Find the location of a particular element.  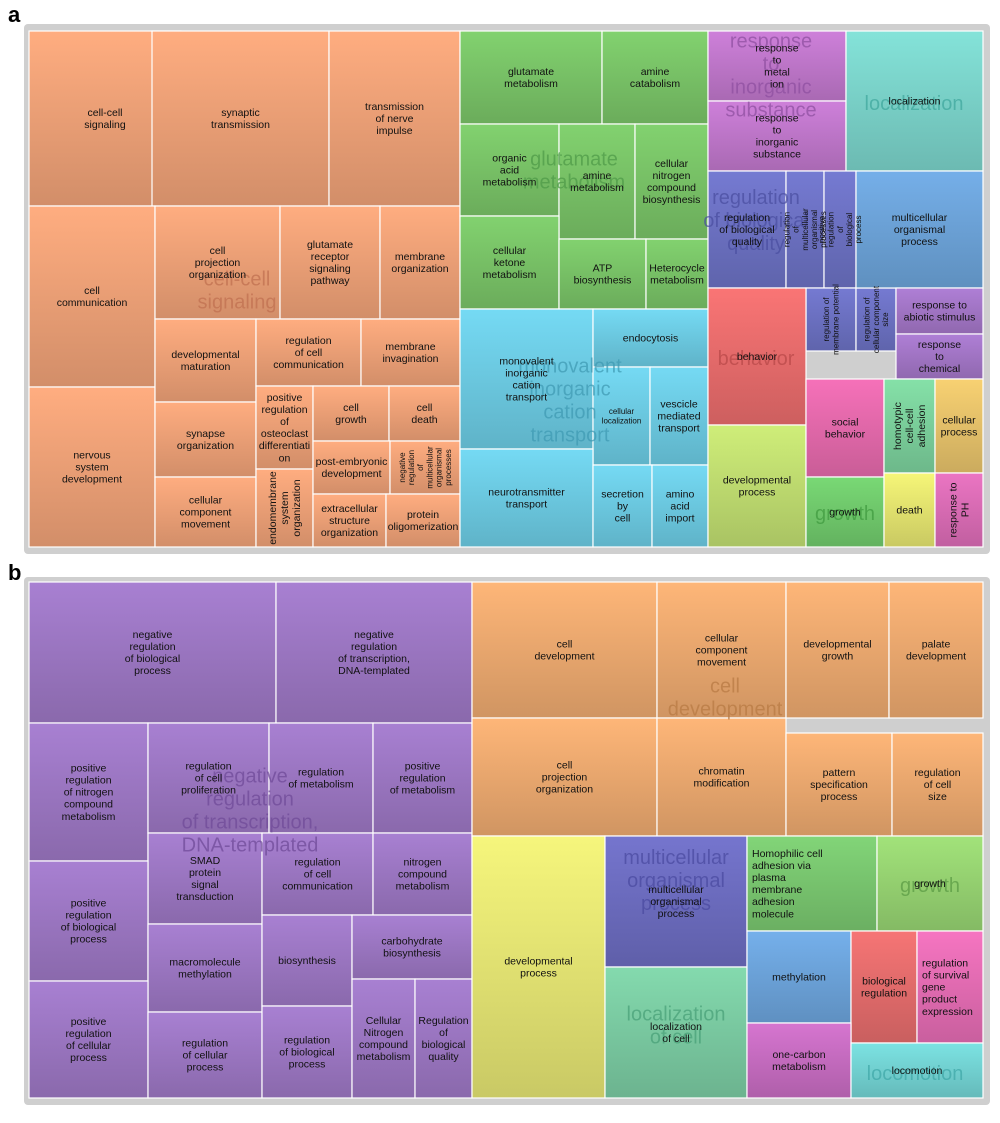

treemap-cell-a-g1 is located at coordinates (531, 77).